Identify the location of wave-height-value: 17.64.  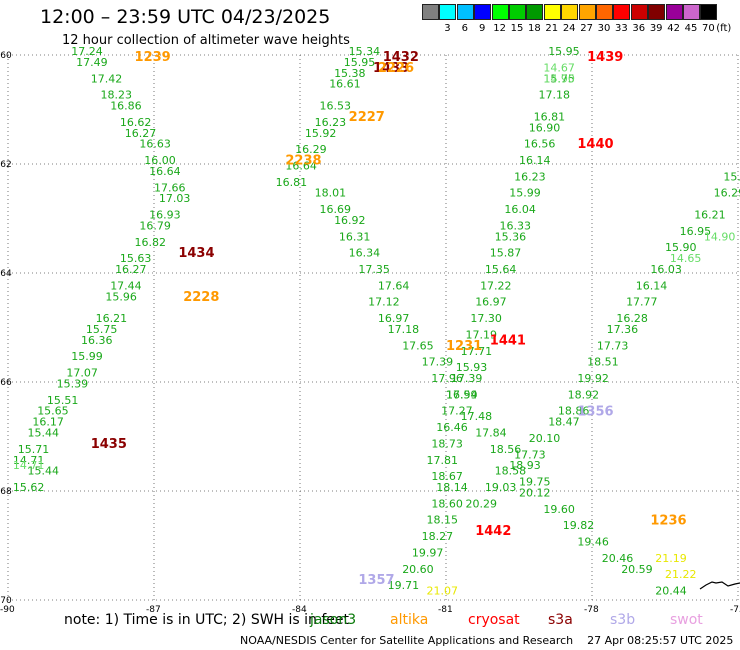
(394, 285).